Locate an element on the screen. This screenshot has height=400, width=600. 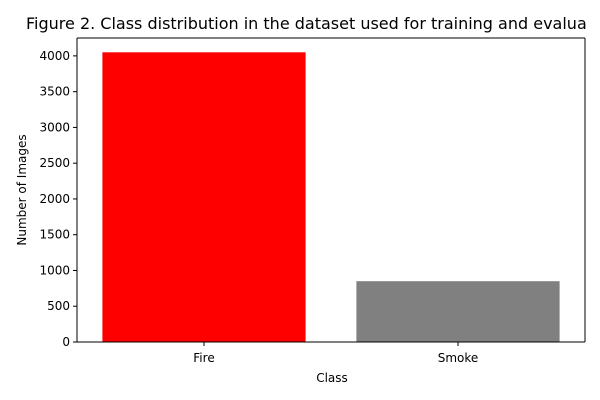
y-tick-label-1000: 1000 is located at coordinates (54, 270).